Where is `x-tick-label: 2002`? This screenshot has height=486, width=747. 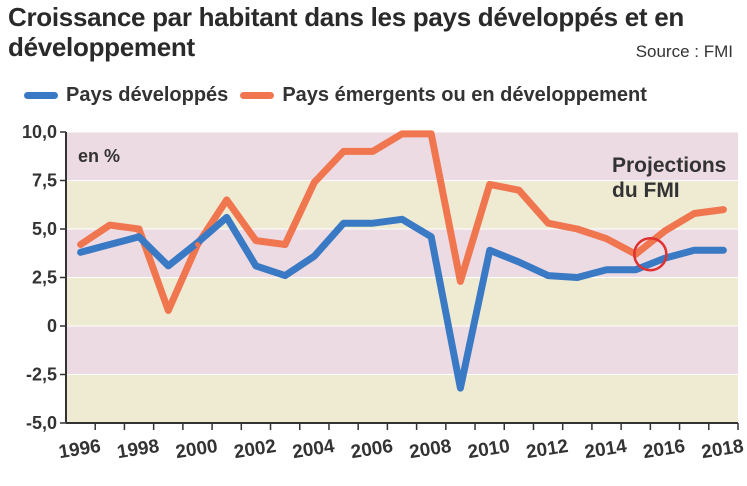
x-tick-label: 2002 is located at coordinates (255, 449).